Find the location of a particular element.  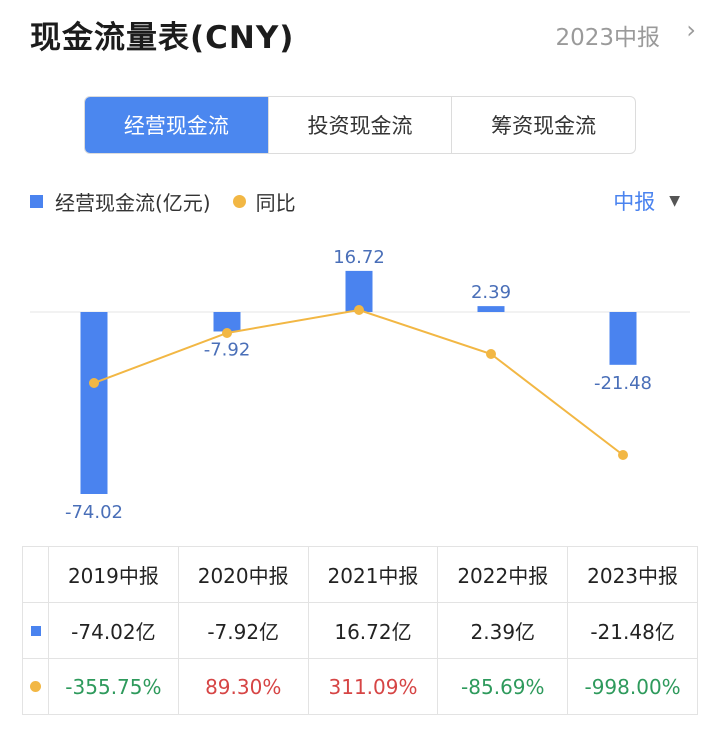

yoy-point-2023中报 is located at coordinates (623, 455).